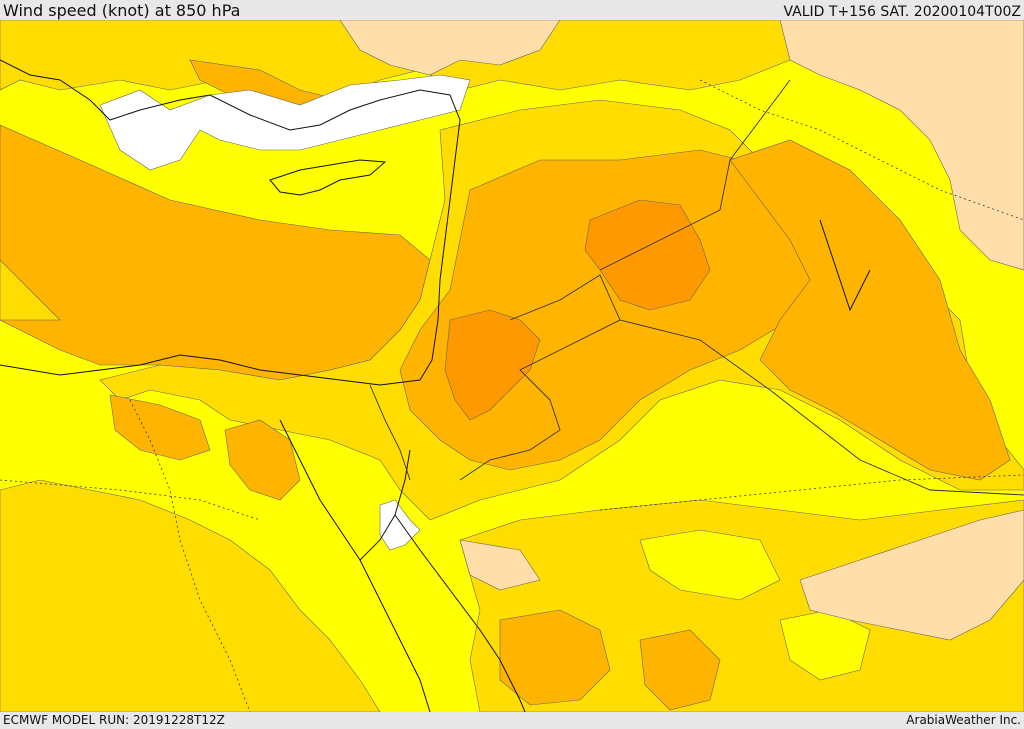  I want to click on contour-white-turkey, so click(285, 122).